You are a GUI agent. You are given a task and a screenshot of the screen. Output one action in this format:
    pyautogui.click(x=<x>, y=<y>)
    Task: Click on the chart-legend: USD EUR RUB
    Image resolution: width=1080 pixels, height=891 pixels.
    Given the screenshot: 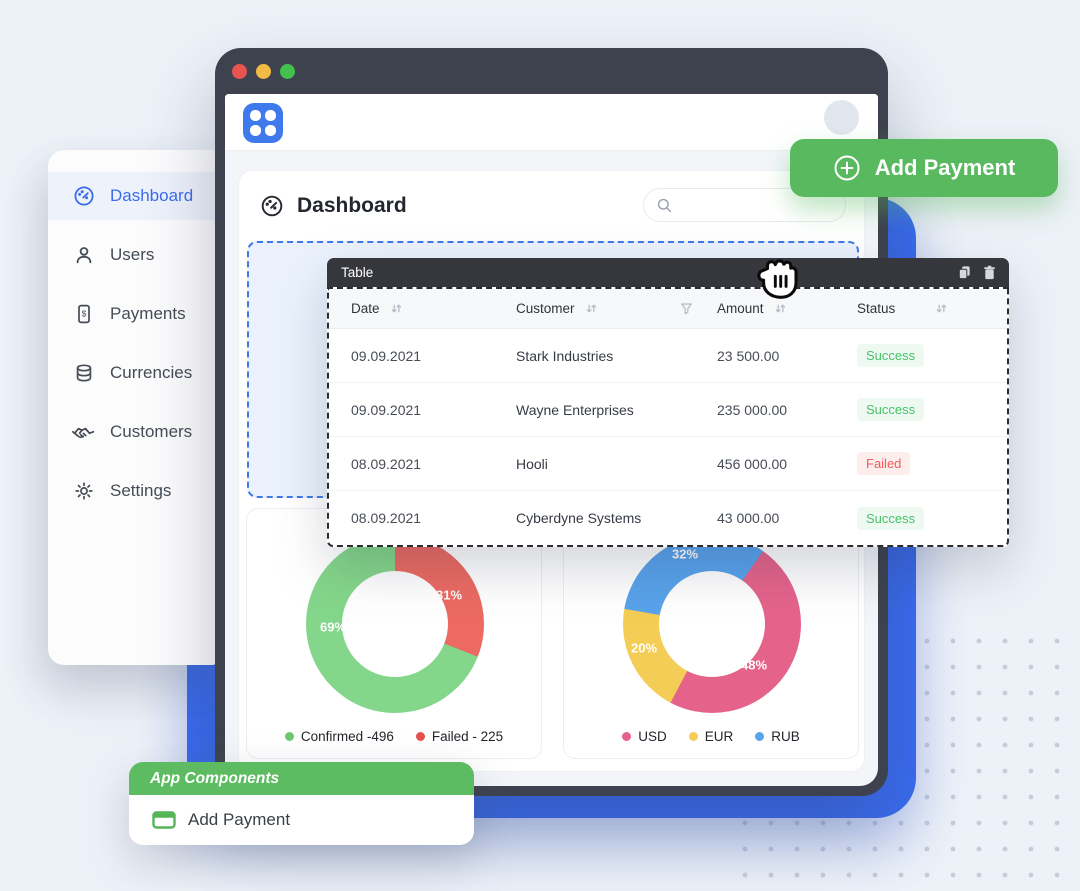 What is the action you would take?
    pyautogui.click(x=711, y=736)
    